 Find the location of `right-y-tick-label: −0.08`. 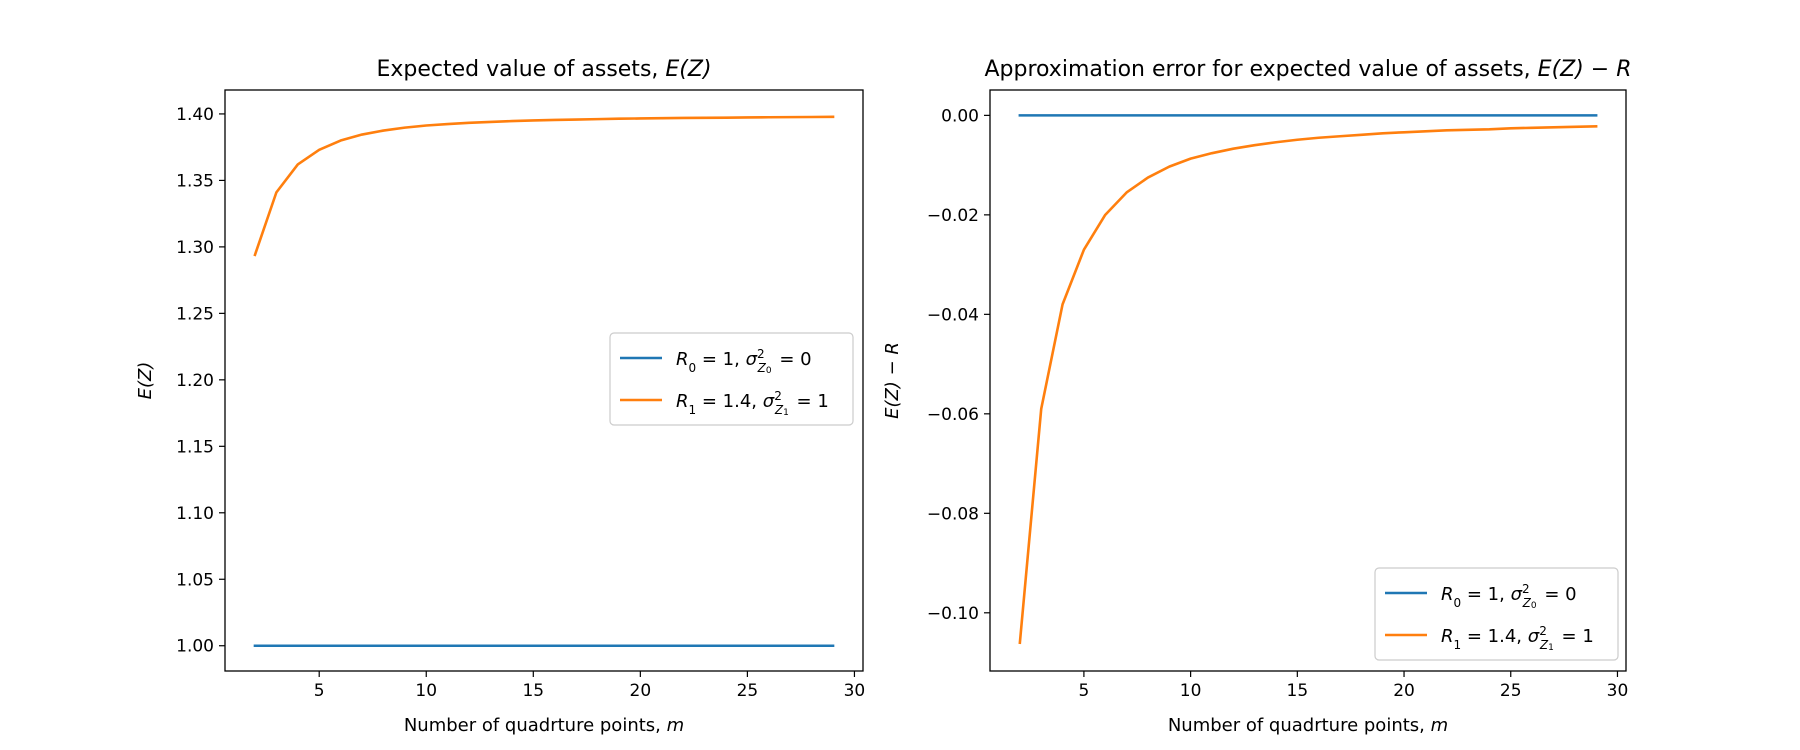

right-y-tick-label: −0.08 is located at coordinates (953, 514).